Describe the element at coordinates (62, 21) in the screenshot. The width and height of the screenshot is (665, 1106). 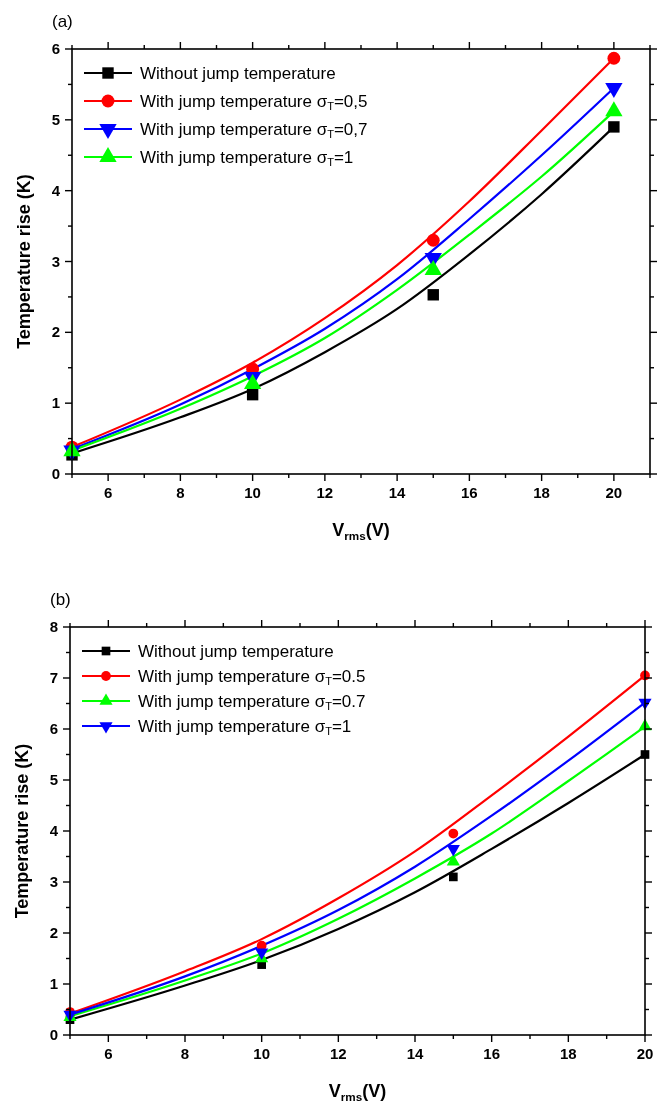
I see `chart-title: (a)` at that location.